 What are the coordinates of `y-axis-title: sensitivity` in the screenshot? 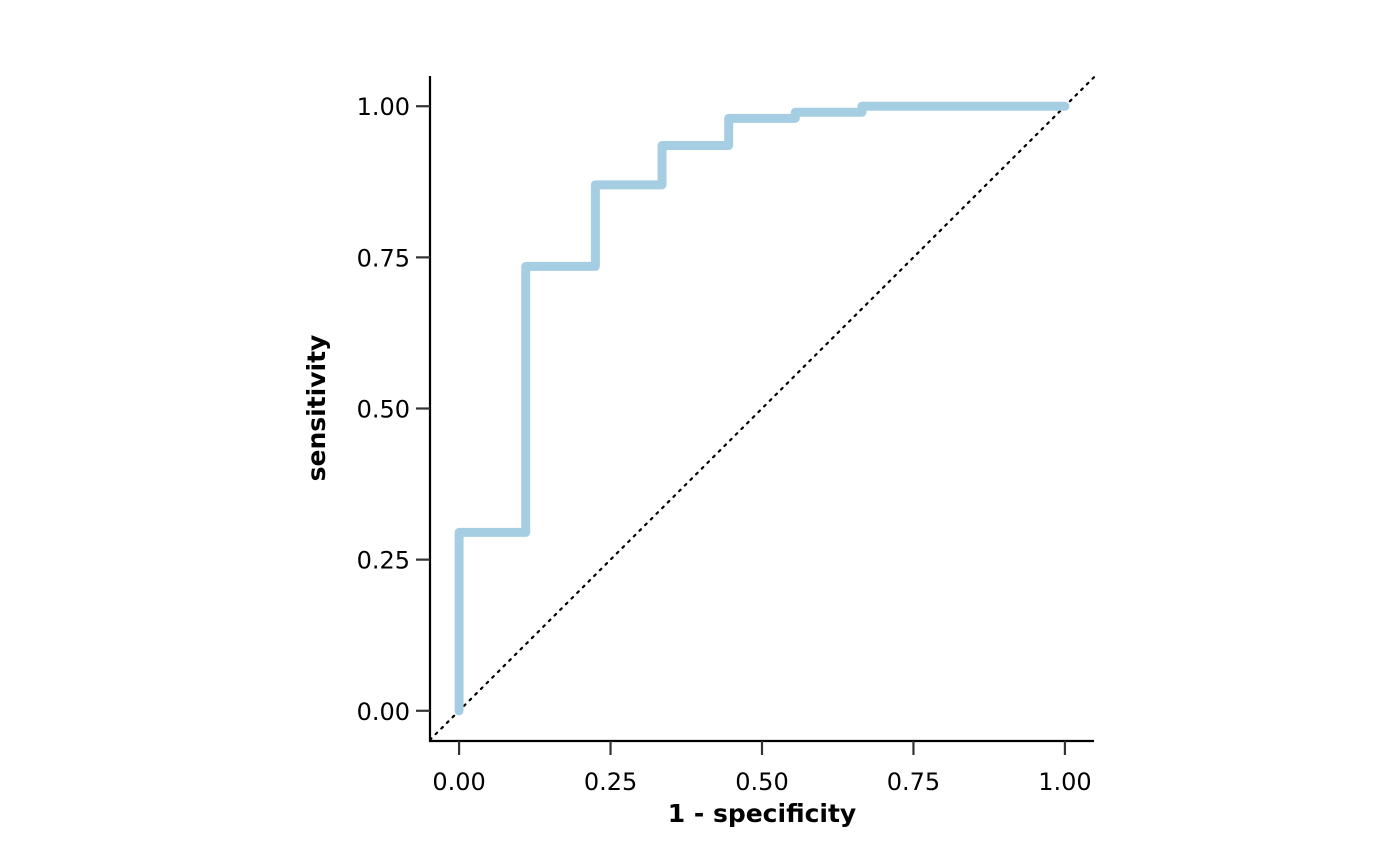 It's located at (316, 408).